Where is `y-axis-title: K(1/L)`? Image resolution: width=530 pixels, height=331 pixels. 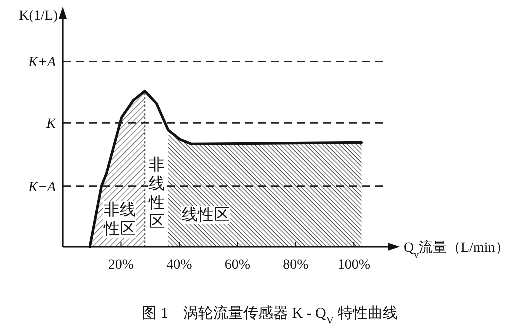
y-axis-title: K(1/L) is located at coordinates (38, 16).